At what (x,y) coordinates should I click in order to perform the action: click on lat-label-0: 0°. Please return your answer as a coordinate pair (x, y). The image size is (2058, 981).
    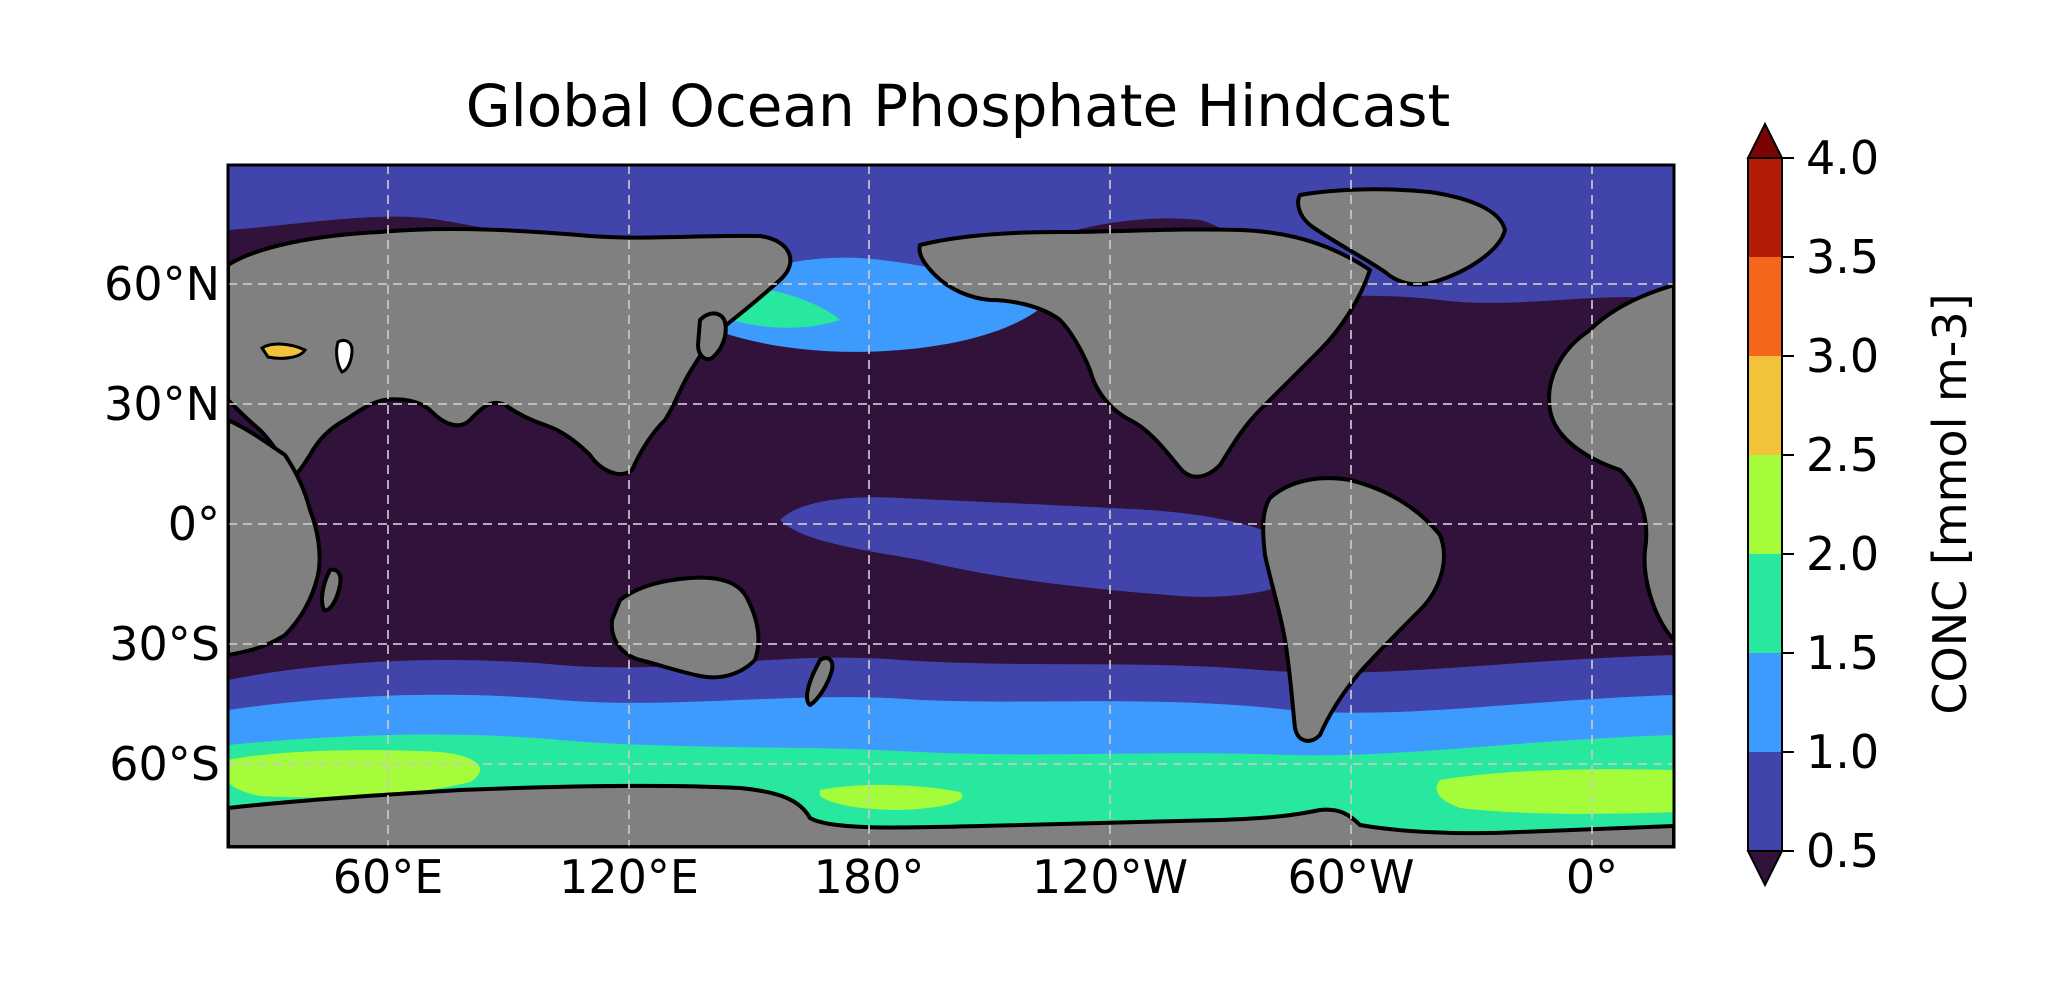
    Looking at the image, I should click on (194, 524).